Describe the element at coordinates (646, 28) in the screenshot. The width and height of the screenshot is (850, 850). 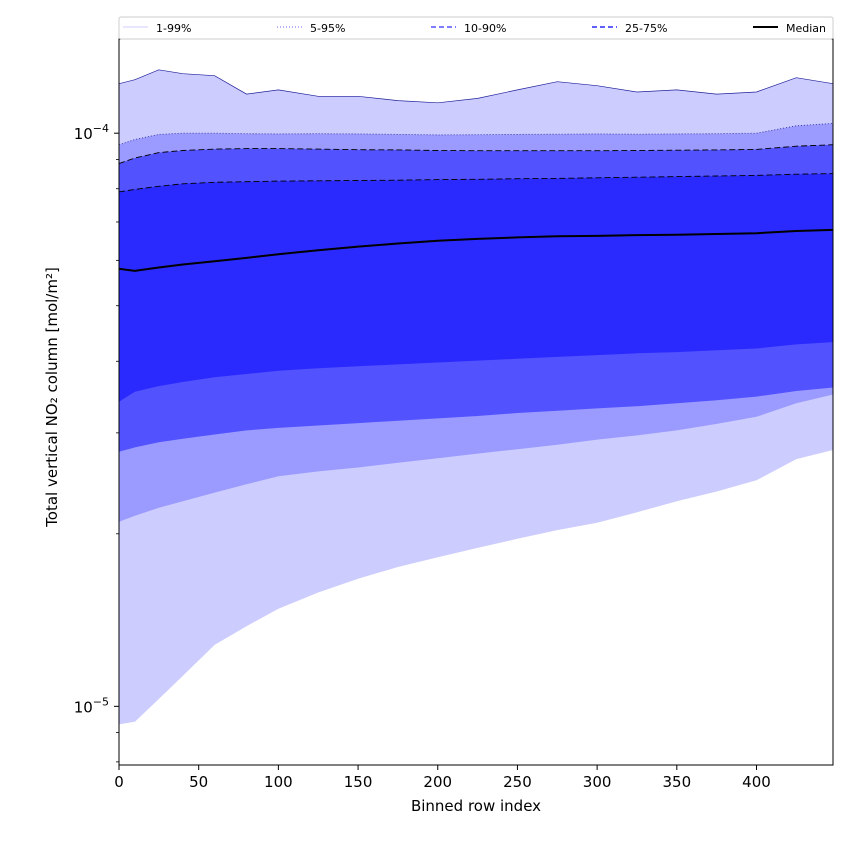
I see `legend-label-25-75: 25-75%` at that location.